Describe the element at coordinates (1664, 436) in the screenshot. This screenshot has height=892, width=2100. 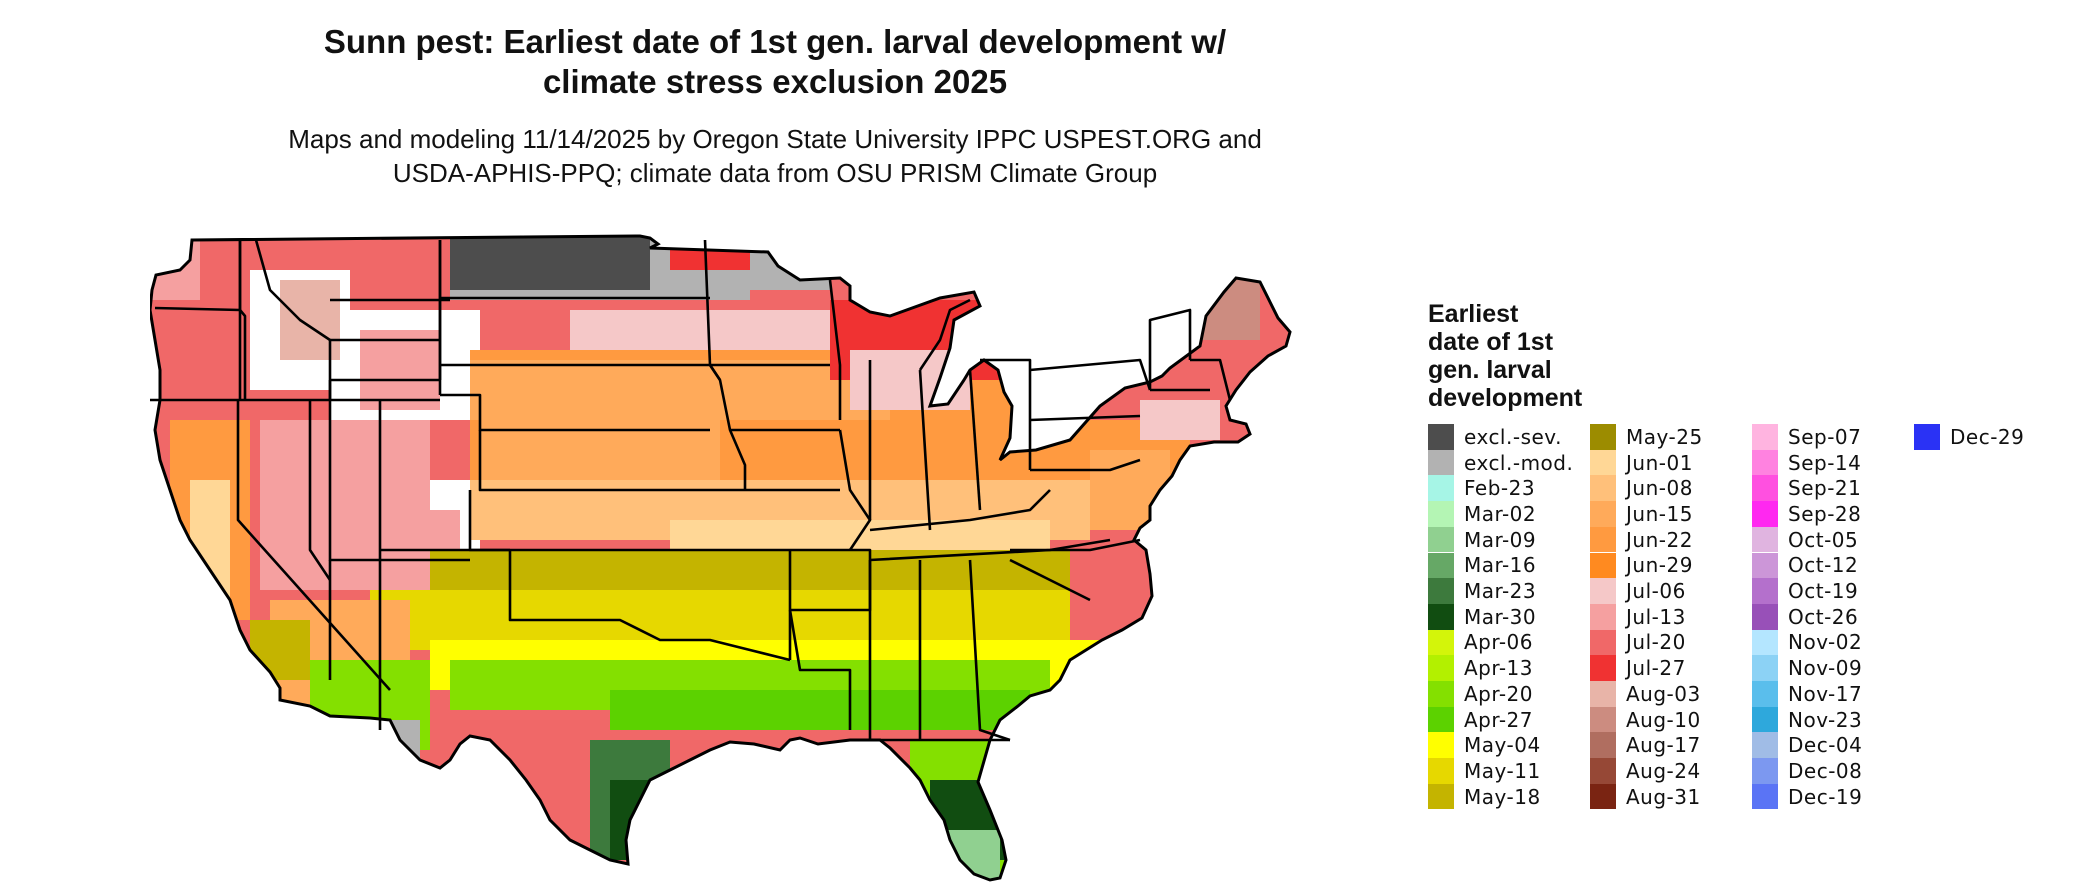
I see `legend-label: May-25` at that location.